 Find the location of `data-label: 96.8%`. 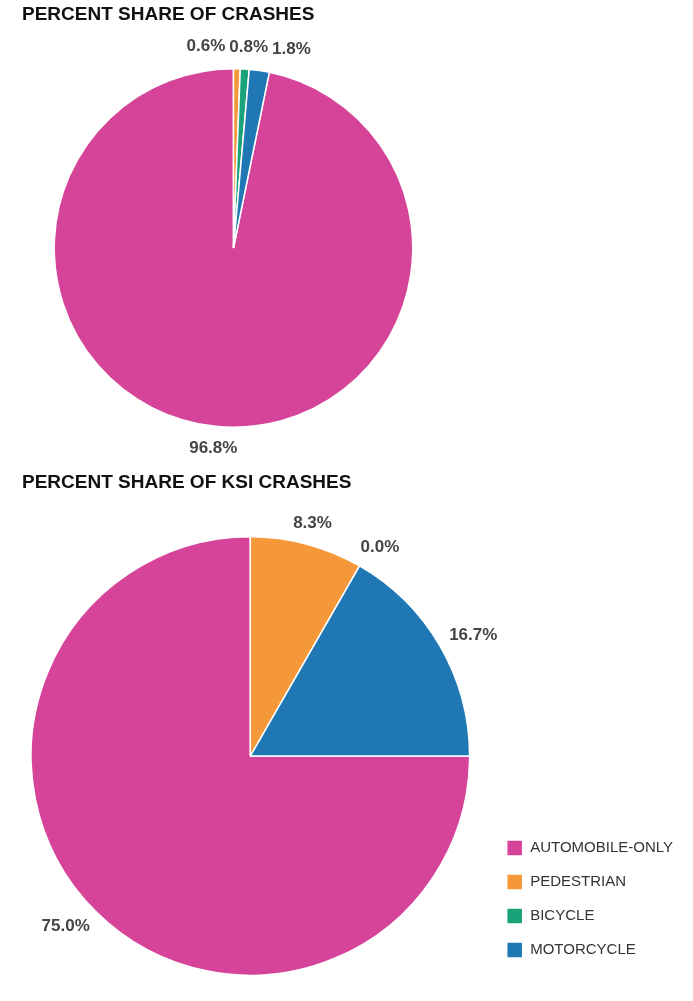

data-label: 96.8% is located at coordinates (213, 447).